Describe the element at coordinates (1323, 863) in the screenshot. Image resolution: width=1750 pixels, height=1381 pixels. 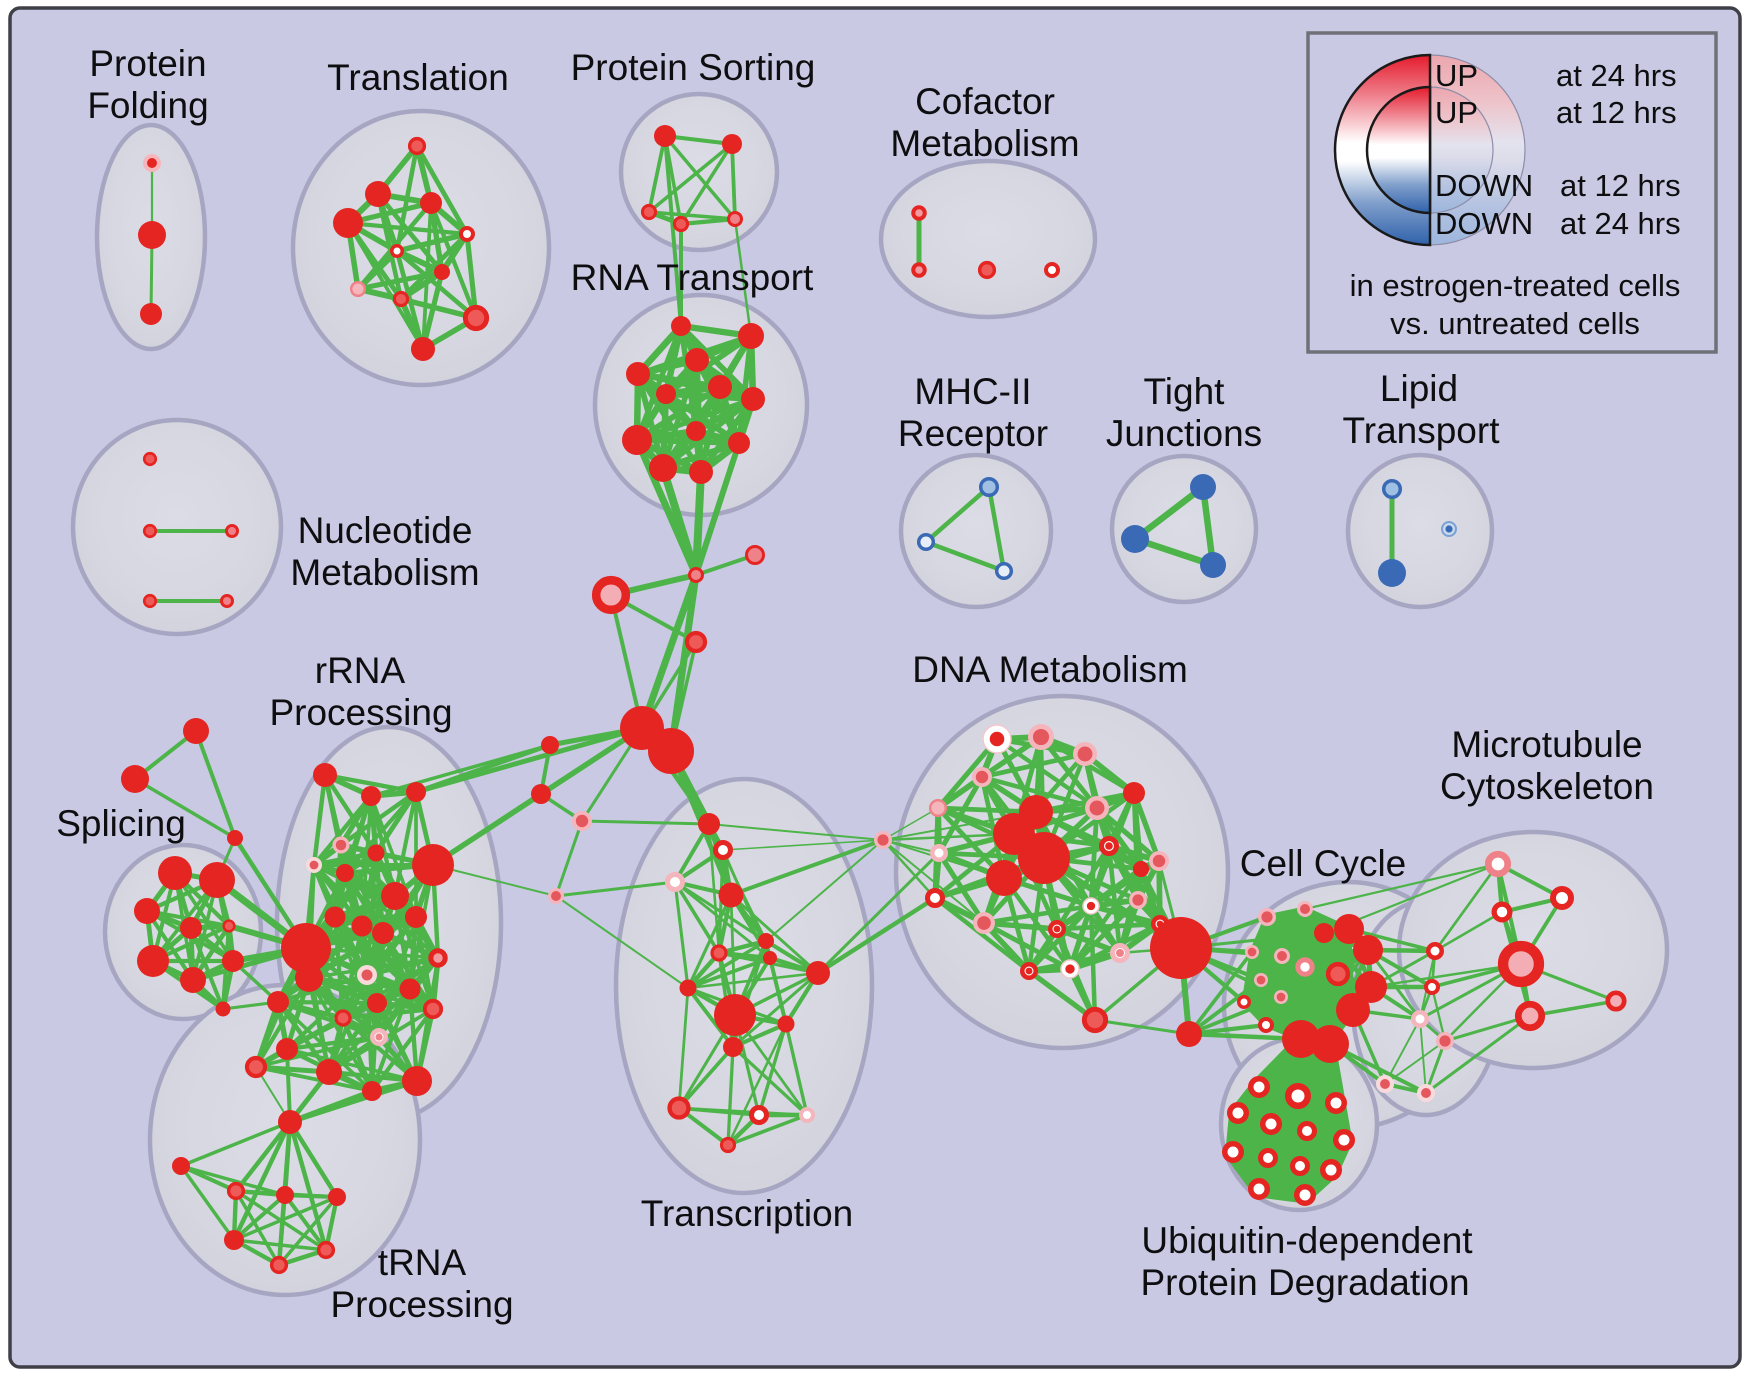
I see `svg-text: Cell Cycle` at that location.